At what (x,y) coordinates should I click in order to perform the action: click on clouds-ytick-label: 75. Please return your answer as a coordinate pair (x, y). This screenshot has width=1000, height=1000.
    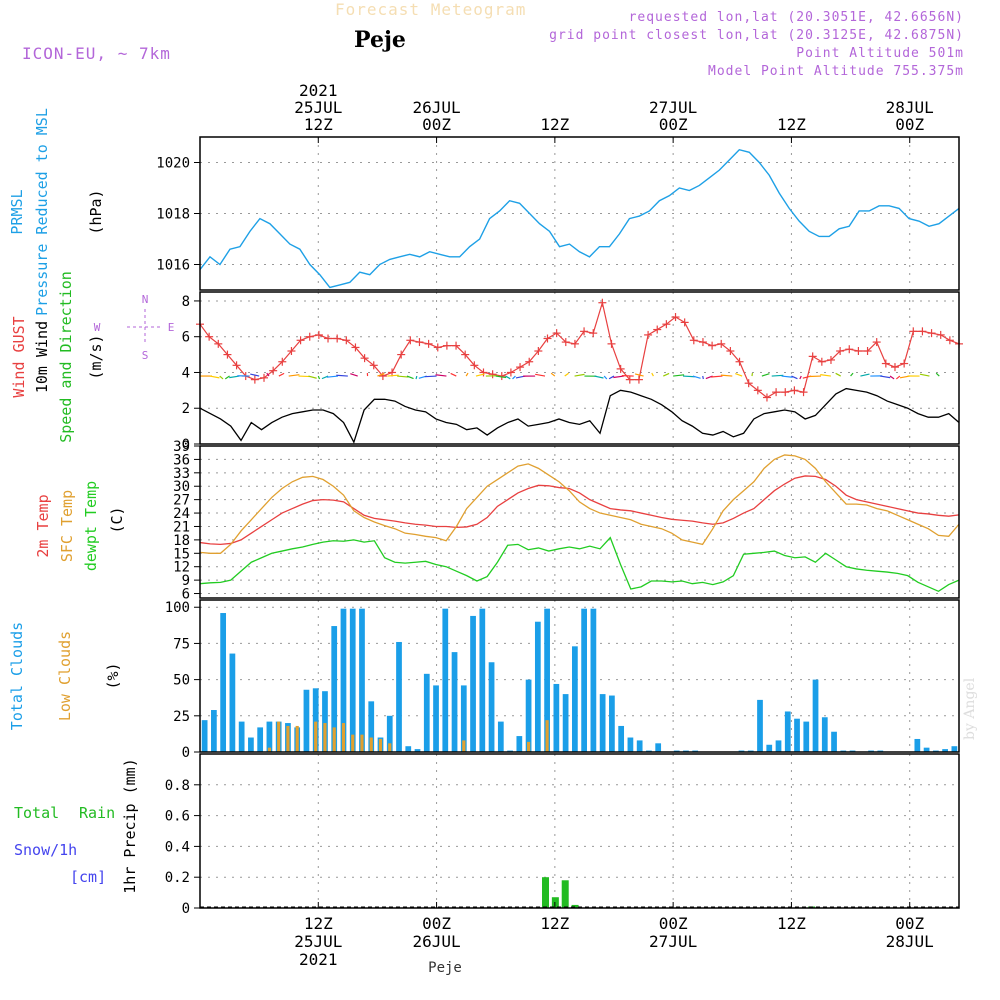
    Looking at the image, I should click on (181, 644).